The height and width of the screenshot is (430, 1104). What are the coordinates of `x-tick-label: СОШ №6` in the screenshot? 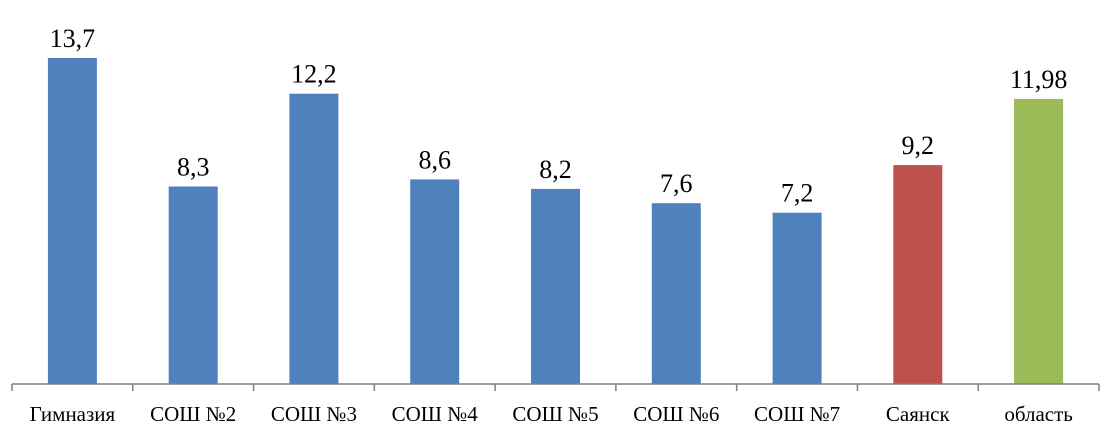 It's located at (676, 414).